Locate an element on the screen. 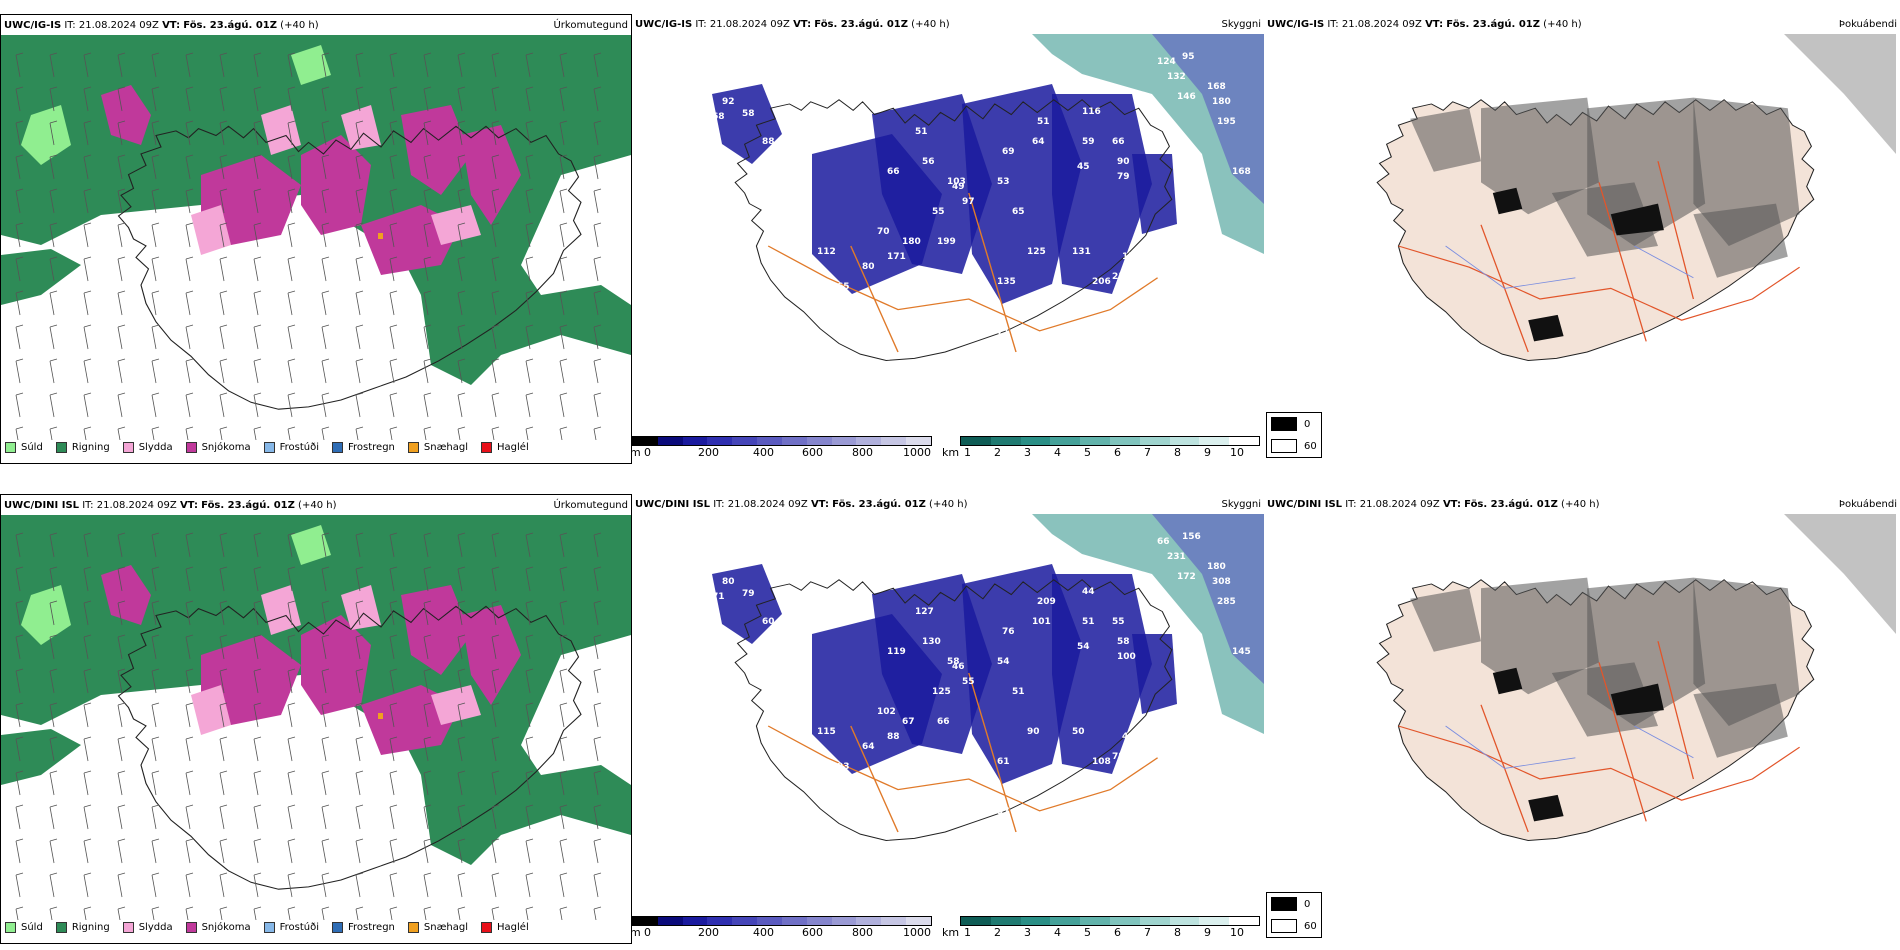 The height and width of the screenshot is (950, 1900). cloud-base-label: 49 is located at coordinates (1128, 737).